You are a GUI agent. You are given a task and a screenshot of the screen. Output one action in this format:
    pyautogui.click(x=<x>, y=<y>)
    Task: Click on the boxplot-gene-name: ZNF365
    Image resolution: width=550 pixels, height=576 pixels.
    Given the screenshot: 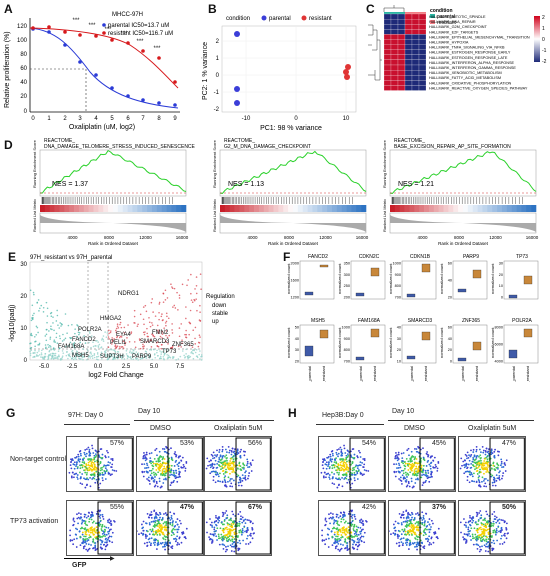 What is the action you would take?
    pyautogui.click(x=471, y=321)
    